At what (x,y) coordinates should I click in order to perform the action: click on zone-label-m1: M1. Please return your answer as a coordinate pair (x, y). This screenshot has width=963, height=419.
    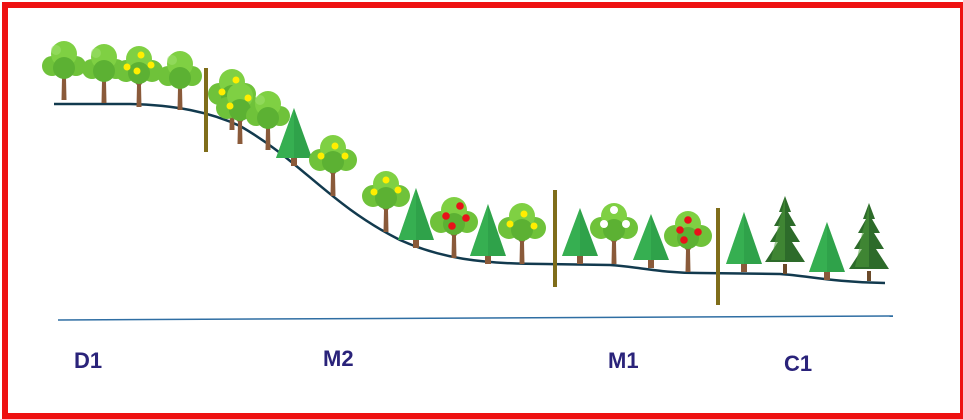
    Looking at the image, I should click on (623, 360).